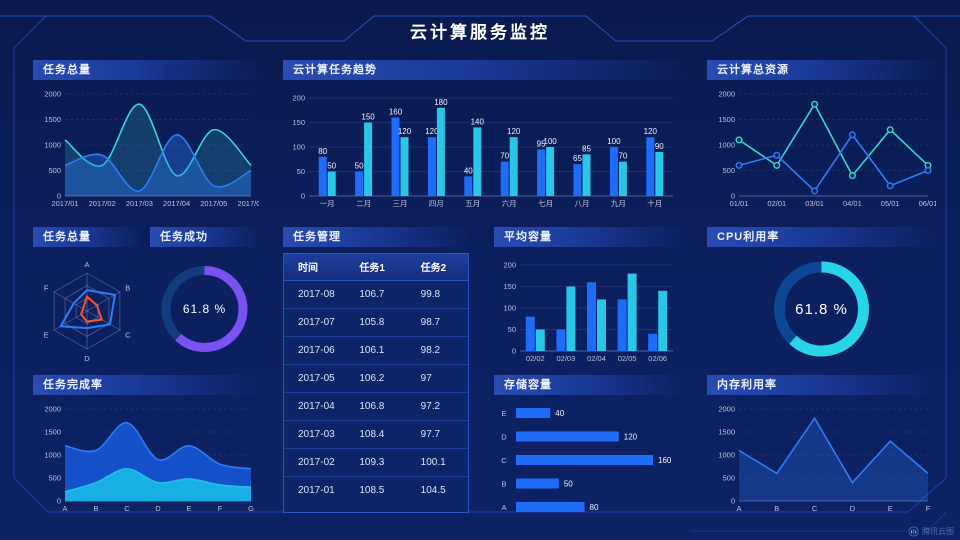 The height and width of the screenshot is (540, 960). Describe the element at coordinates (204, 309) in the screenshot. I see `task-success-donut-chart` at that location.